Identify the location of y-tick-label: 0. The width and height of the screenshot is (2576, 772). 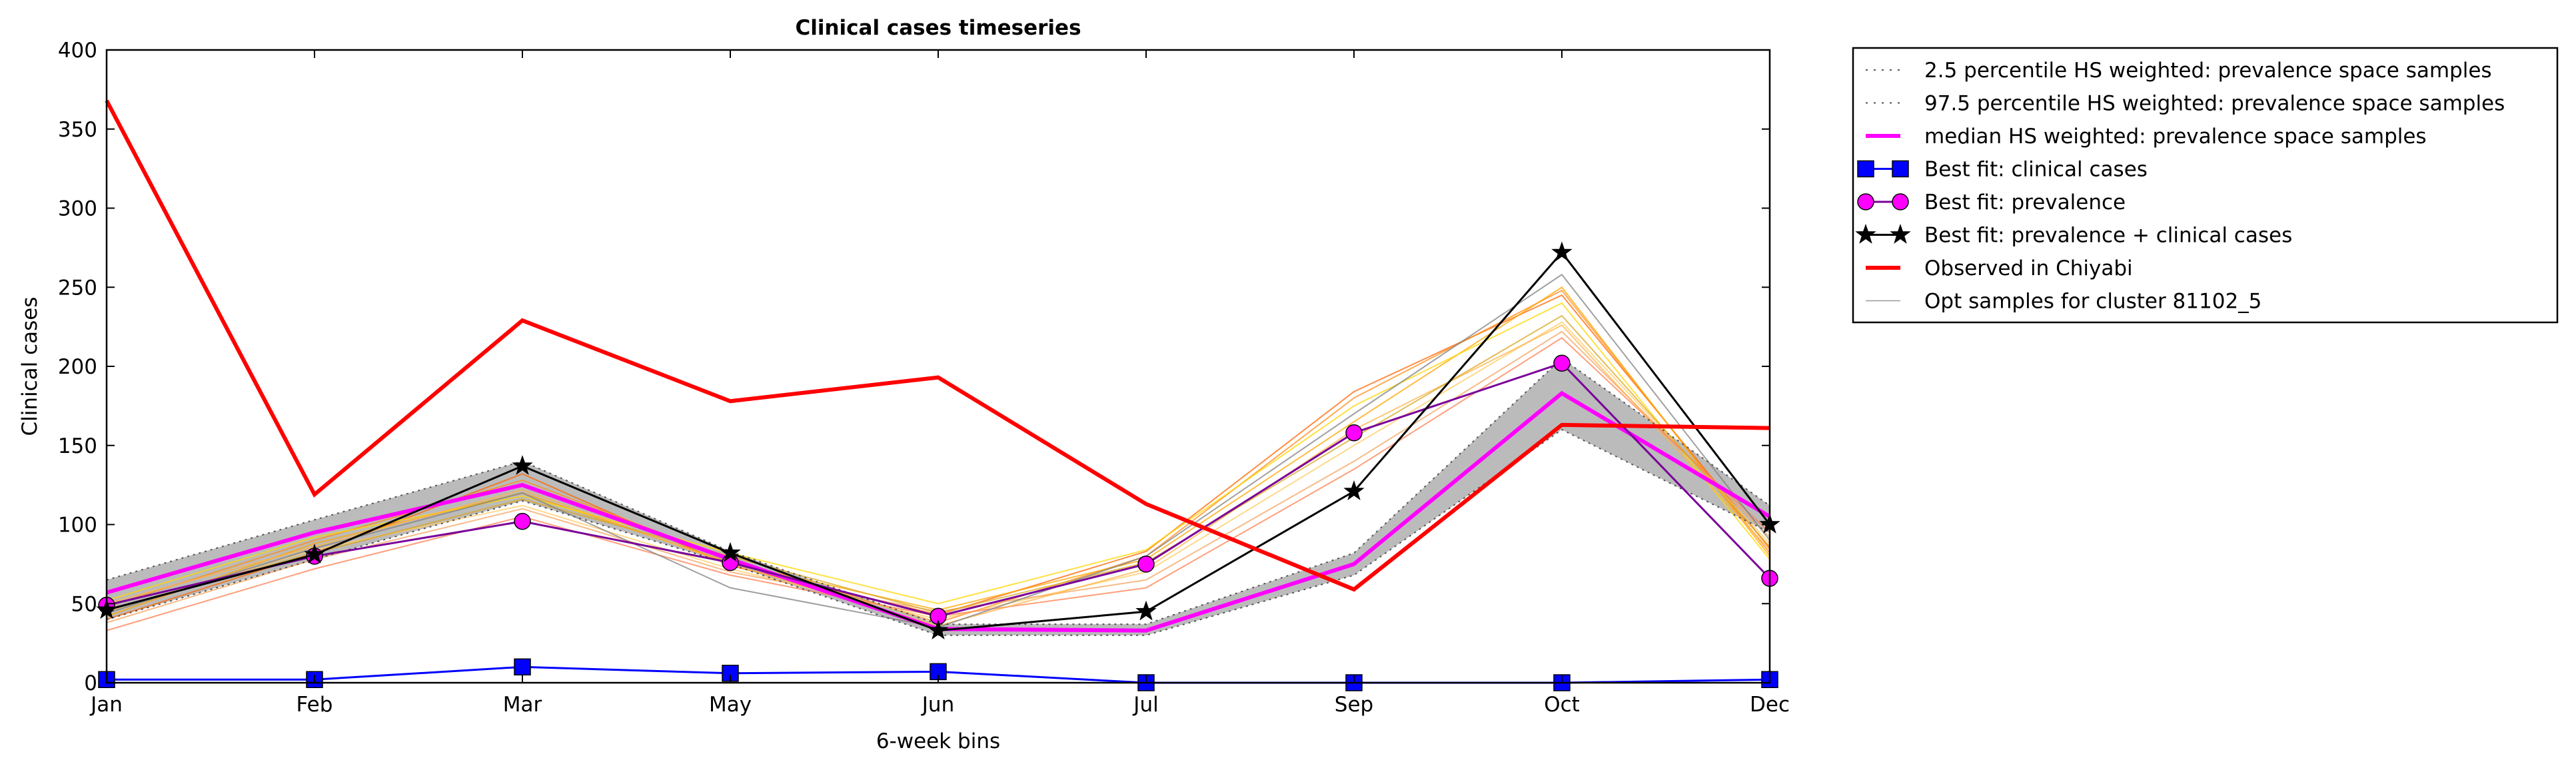
(91, 683).